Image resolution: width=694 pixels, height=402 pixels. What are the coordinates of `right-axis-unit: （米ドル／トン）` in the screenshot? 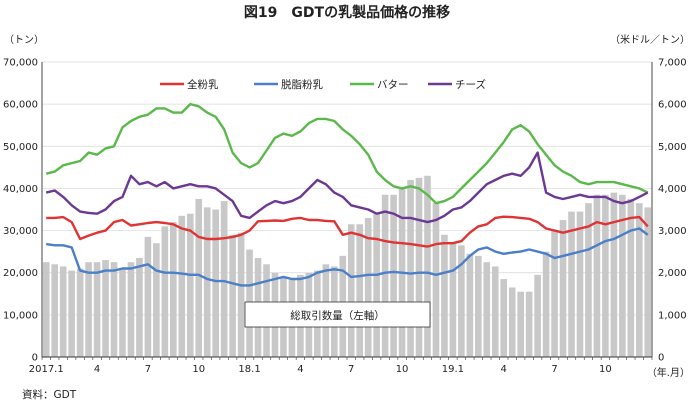 It's located at (650, 39).